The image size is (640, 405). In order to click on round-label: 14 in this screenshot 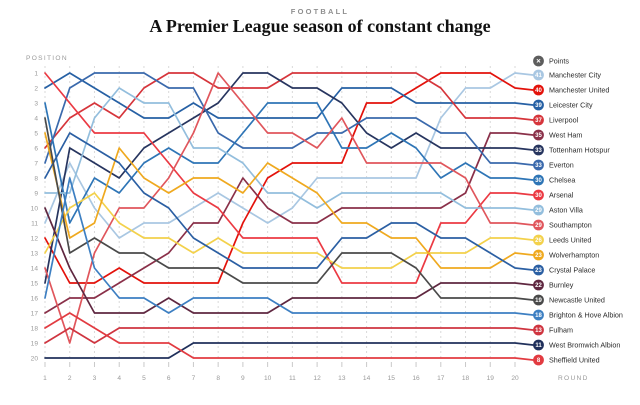, I will do `click(367, 378)`.